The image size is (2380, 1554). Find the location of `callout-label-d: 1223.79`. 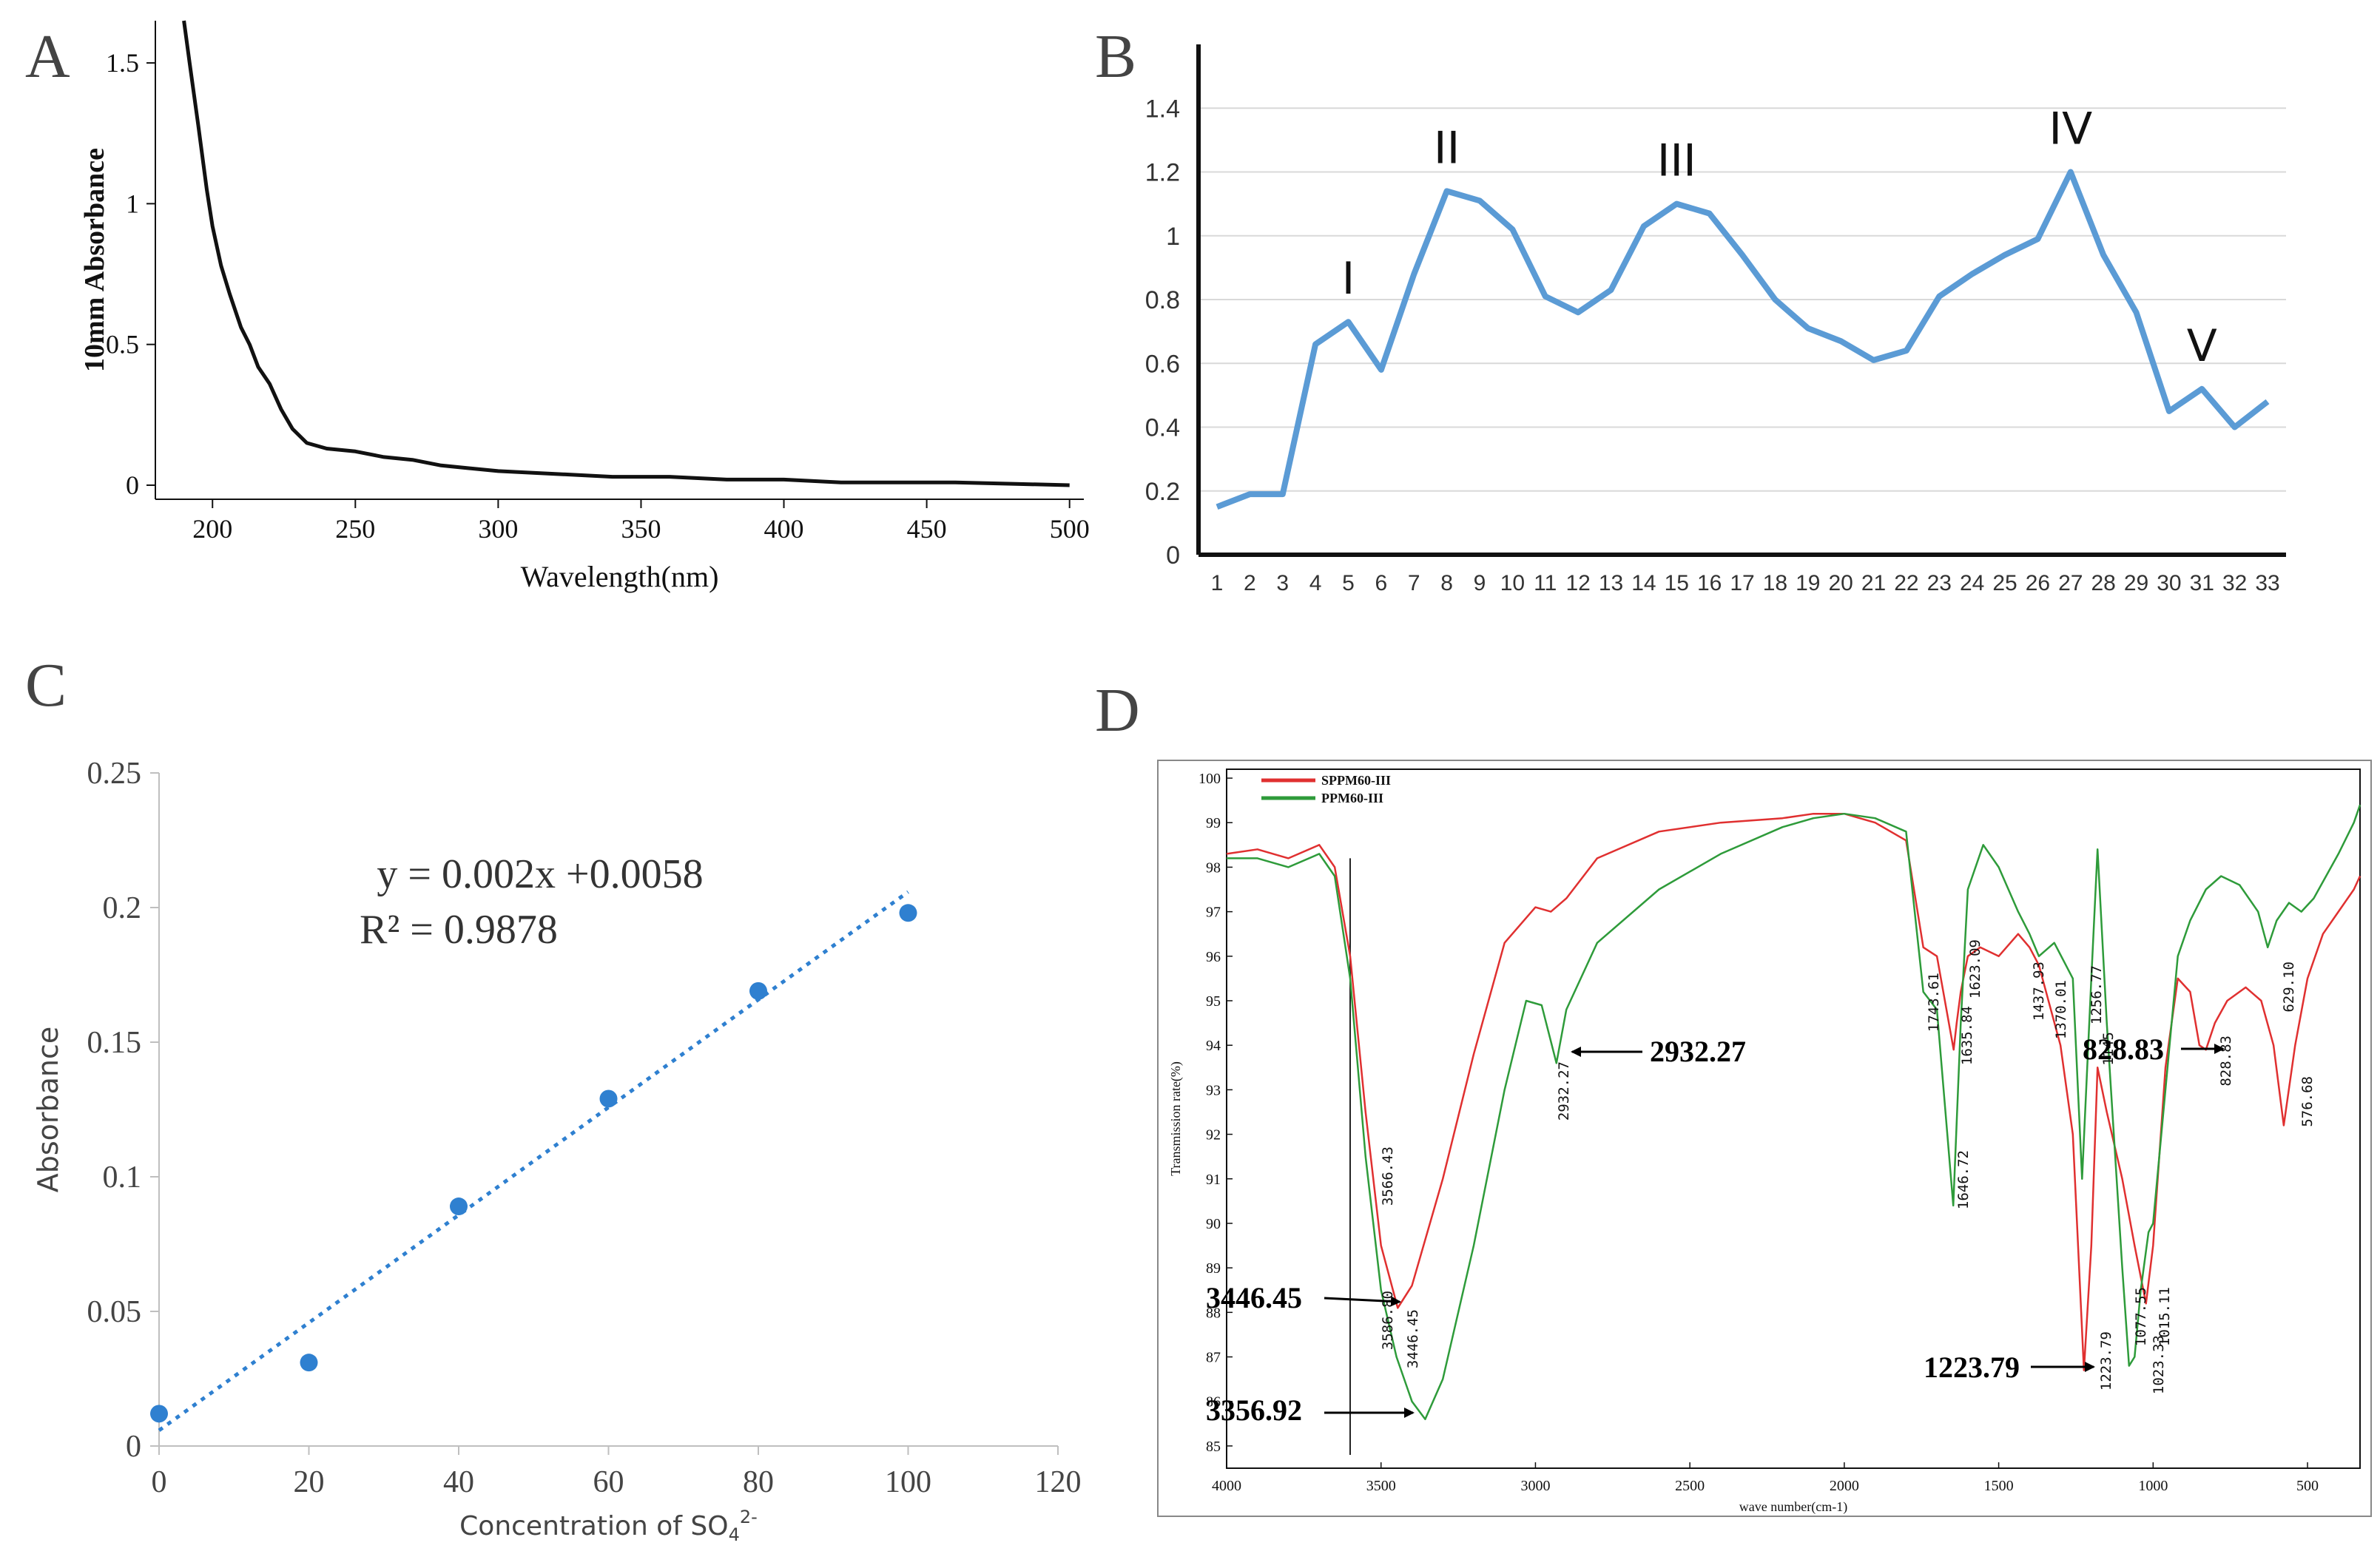

callout-label-d: 1223.79 is located at coordinates (1972, 1367).